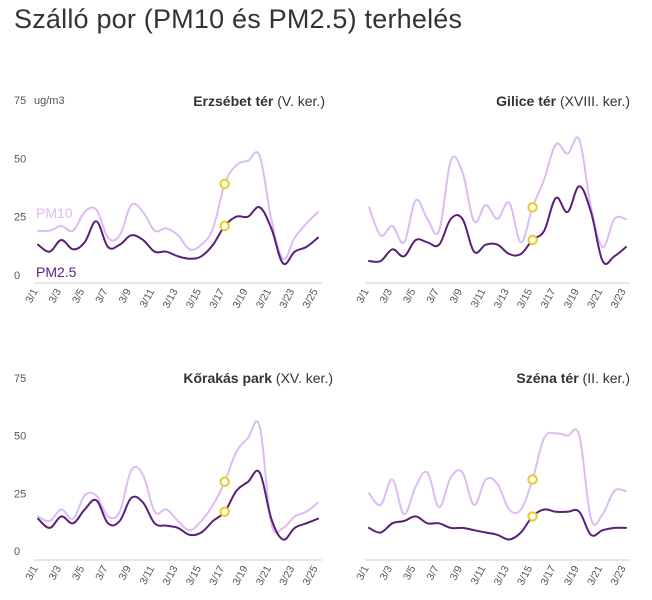 The height and width of the screenshot is (600, 652). What do you see at coordinates (233, 101) in the screenshot?
I see `panel-title-bold: Erzsébet tér` at bounding box center [233, 101].